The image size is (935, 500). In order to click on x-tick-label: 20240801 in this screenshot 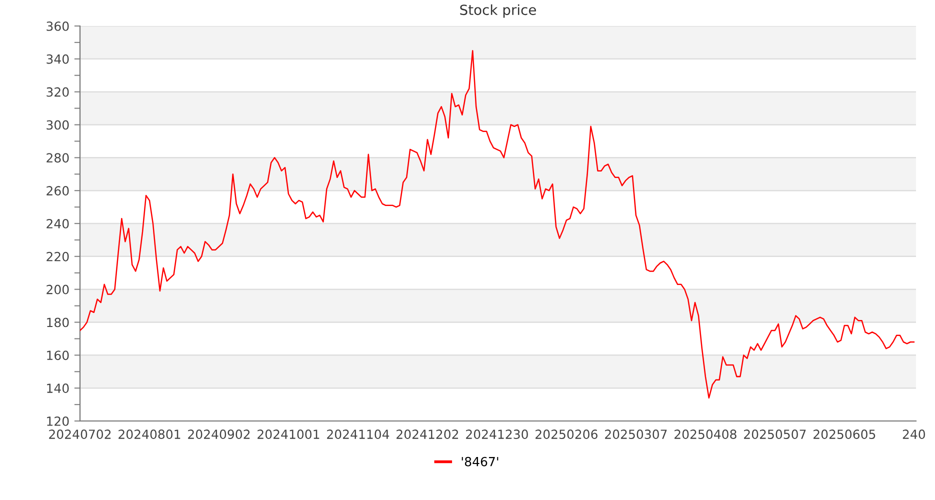, I will do `click(149, 435)`.